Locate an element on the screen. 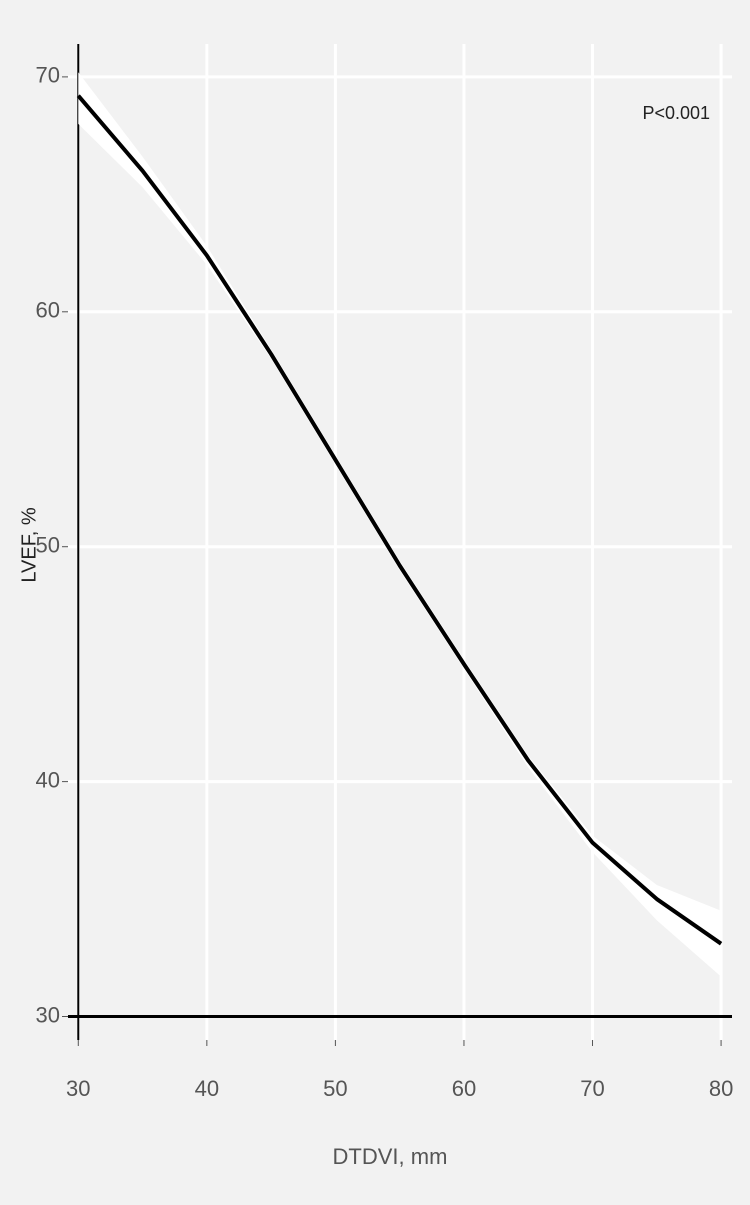 The height and width of the screenshot is (1205, 750). x-tick-label: 60 is located at coordinates (464, 1088).